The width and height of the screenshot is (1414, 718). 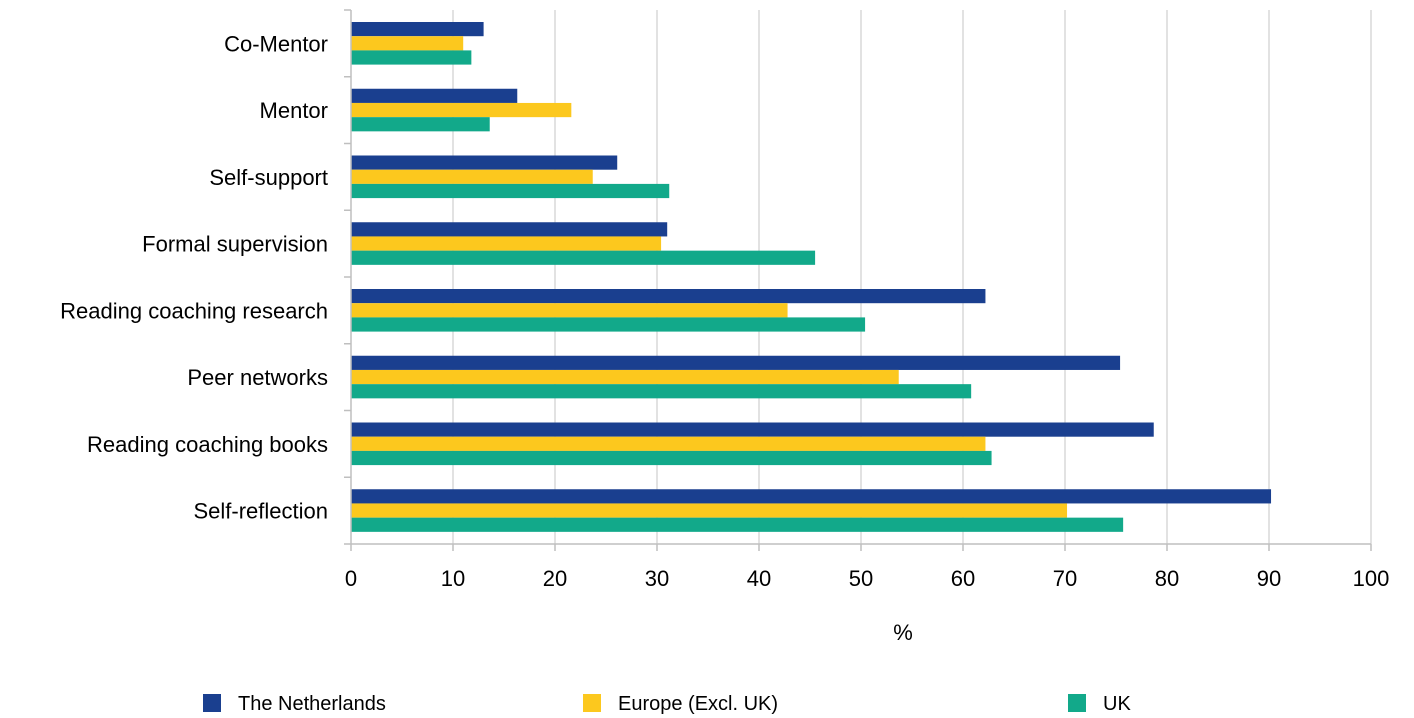 I want to click on x-tick-label: 40, so click(x=759, y=578).